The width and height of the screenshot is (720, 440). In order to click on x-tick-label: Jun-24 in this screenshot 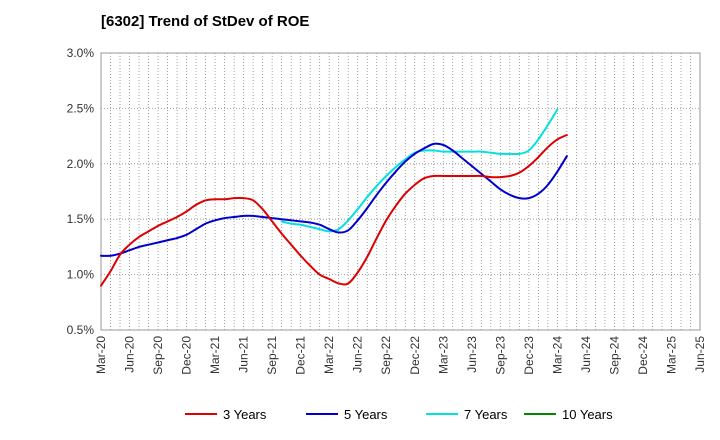, I will do `click(586, 354)`.